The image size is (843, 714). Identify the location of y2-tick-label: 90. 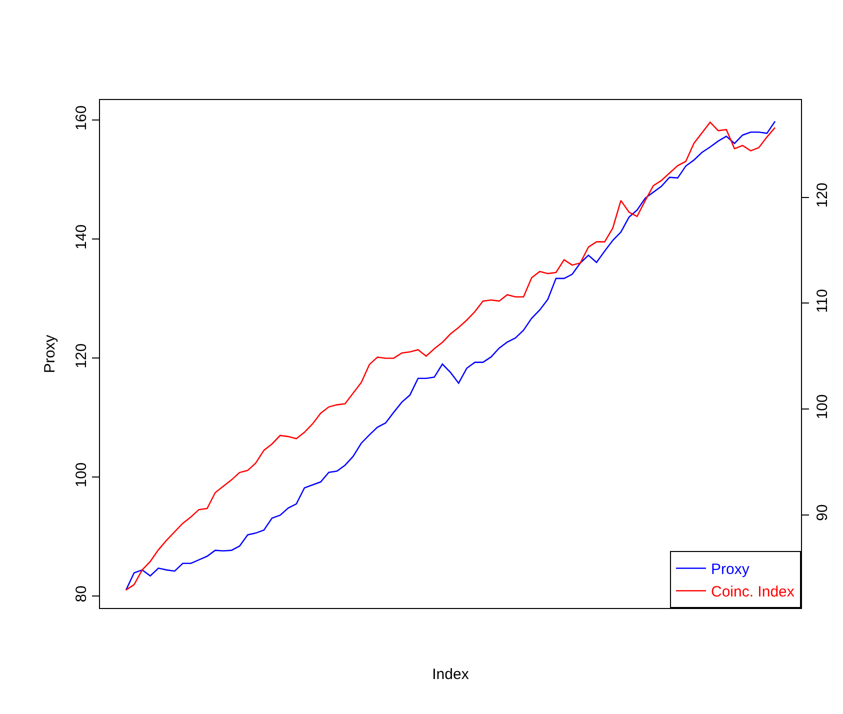
(822, 512).